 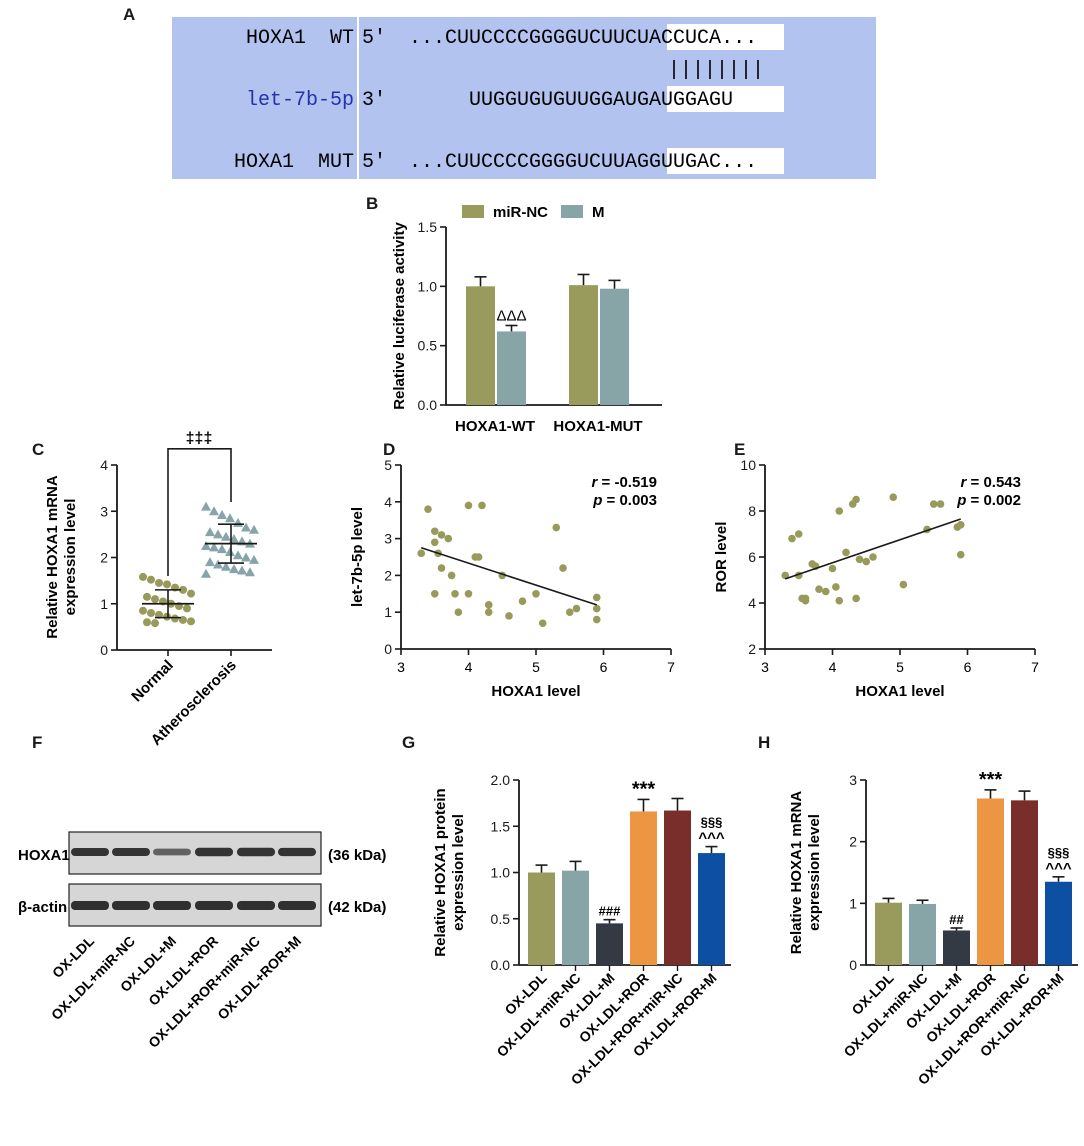 I want to click on hoxa1-wt-label: HOXA1 WT, so click(x=300, y=38).